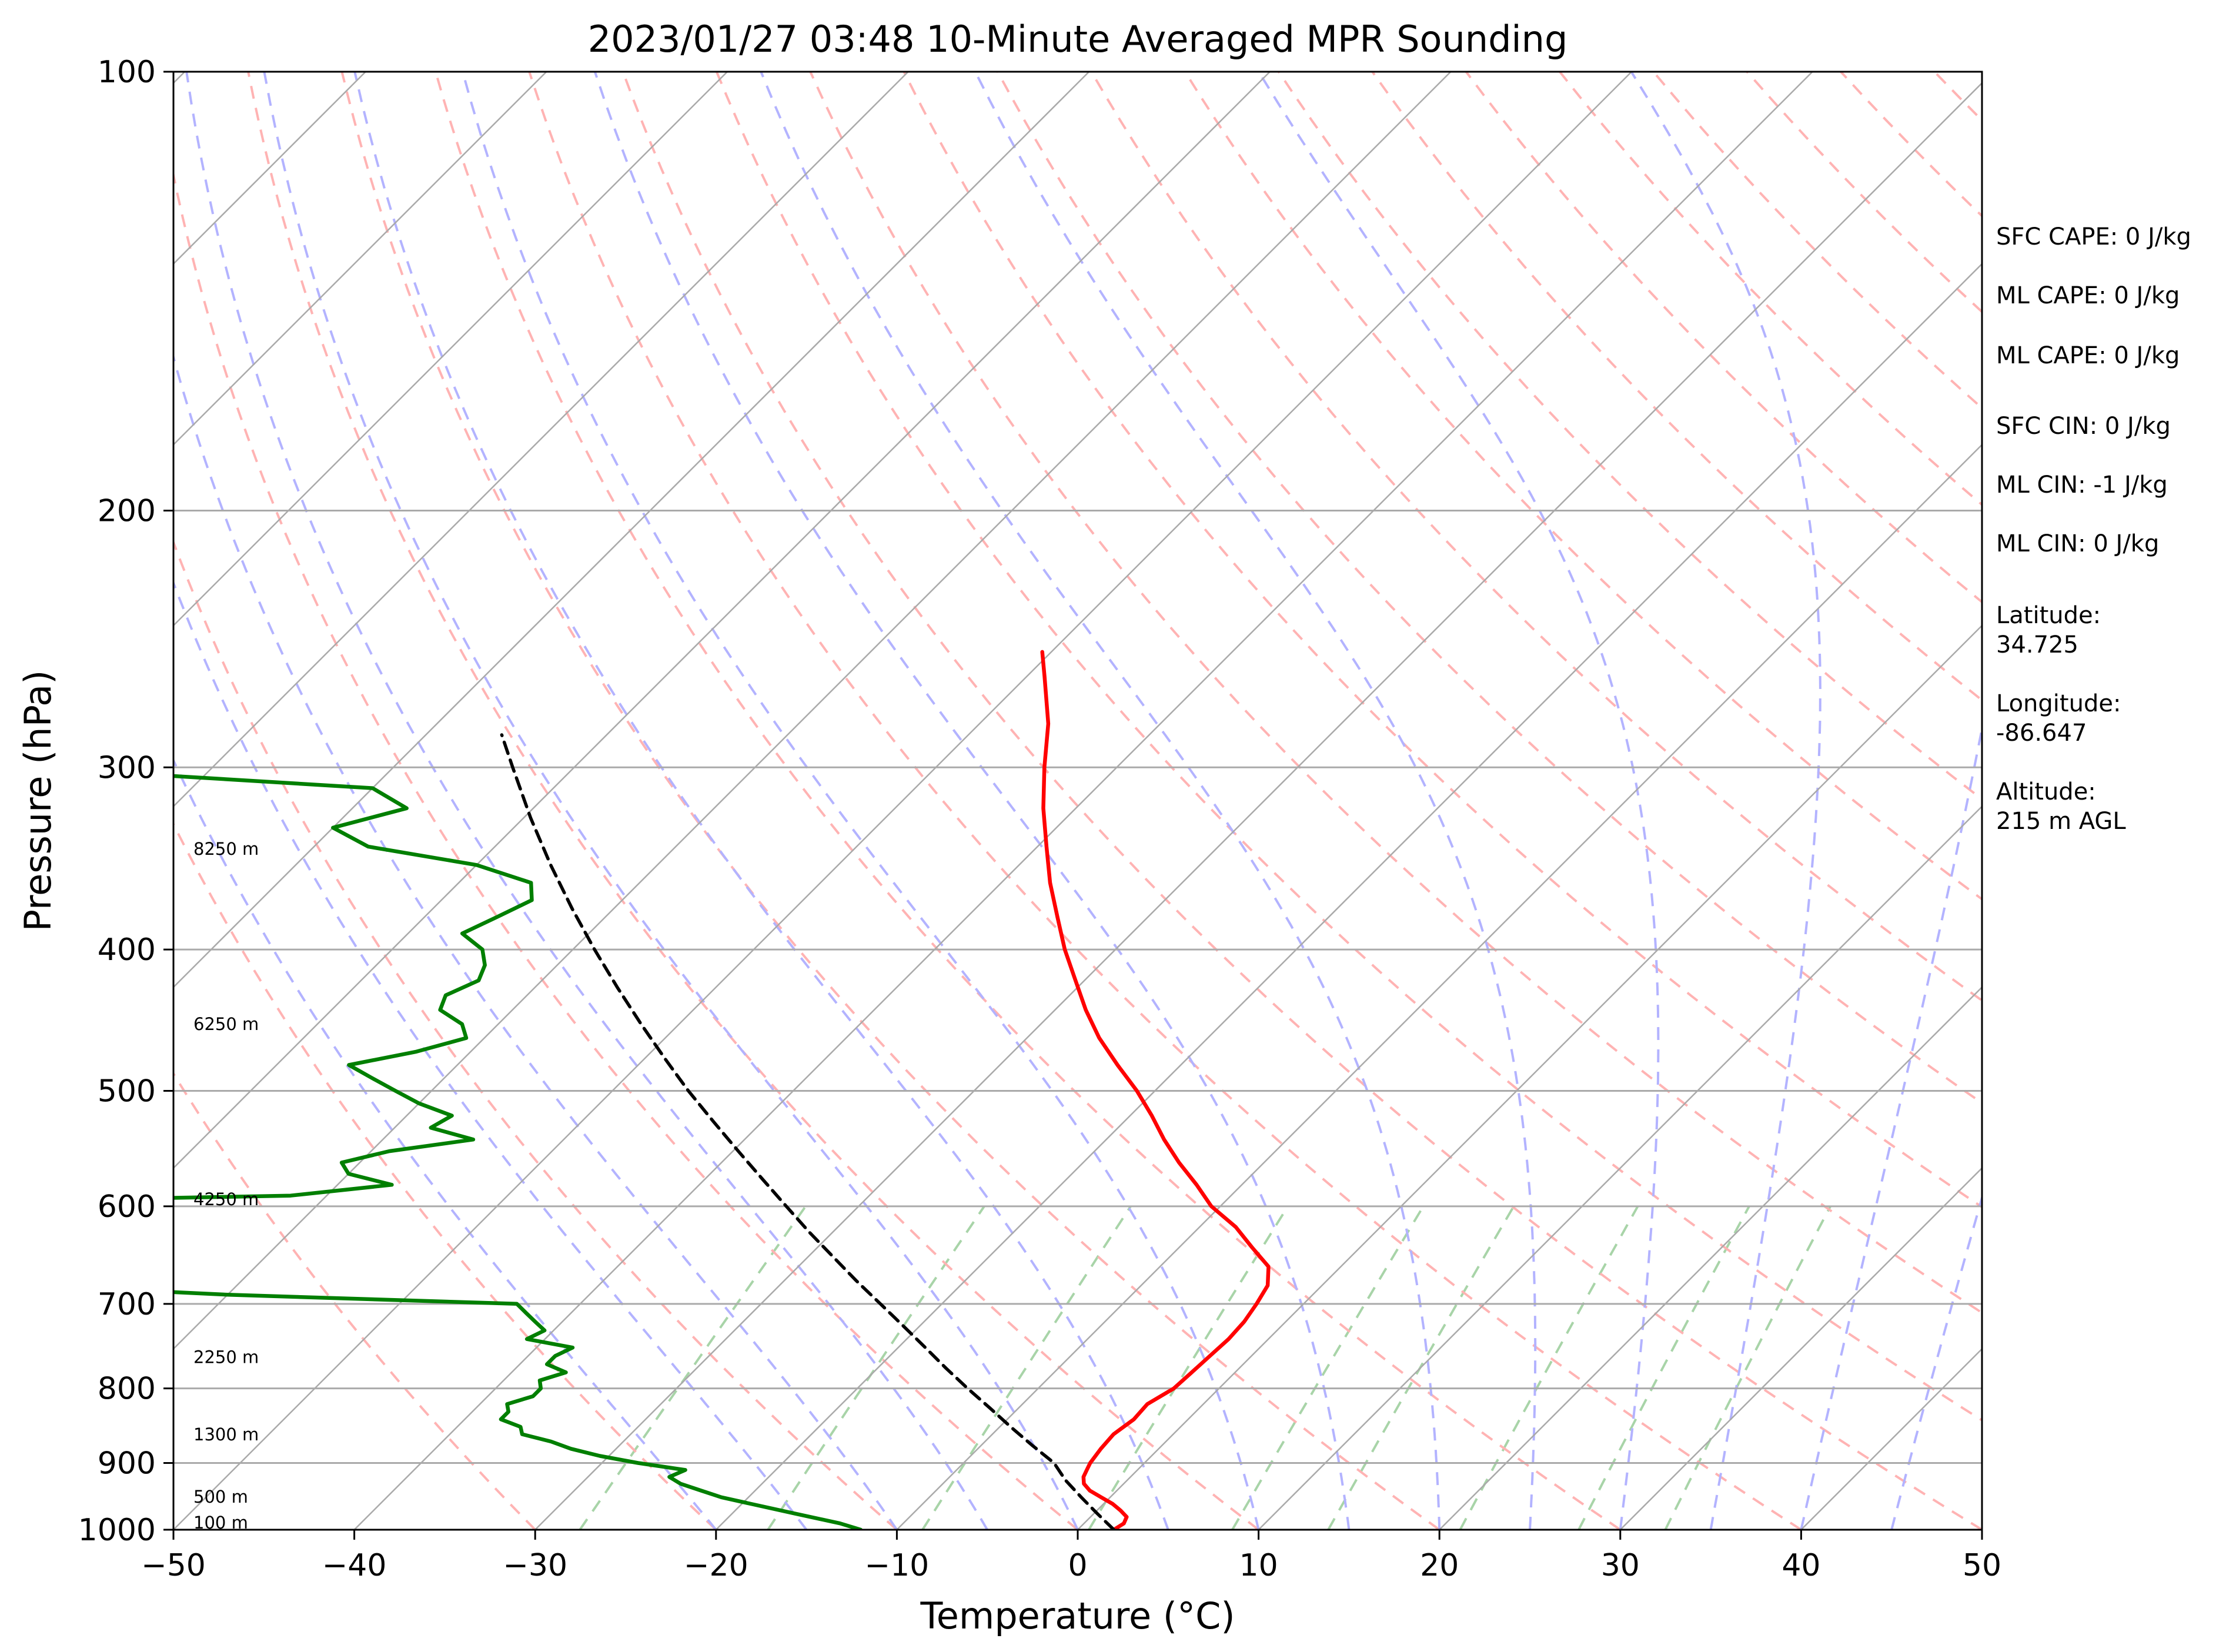 The width and height of the screenshot is (2226, 1652). Describe the element at coordinates (1077, 1566) in the screenshot. I see `x-tick-label: 0` at that location.